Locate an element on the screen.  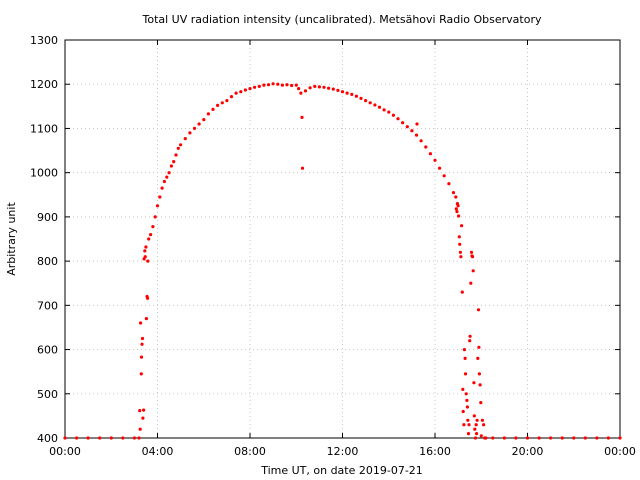
y-tick-label: 900 is located at coordinates (47, 217).